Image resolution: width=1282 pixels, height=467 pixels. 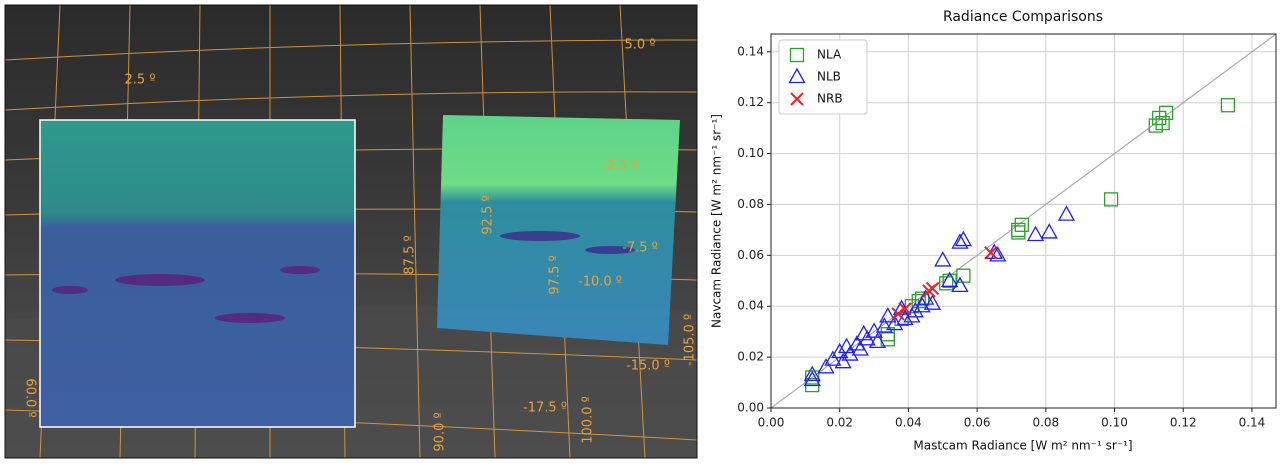 What do you see at coordinates (640, 45) in the screenshot?
I see `image-label: 5.0 º` at bounding box center [640, 45].